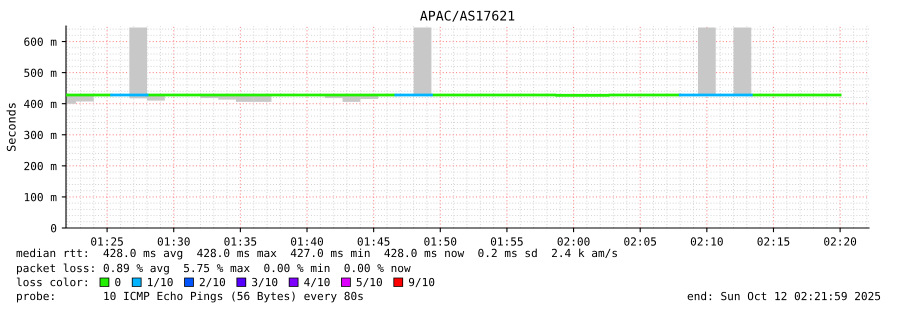 Image resolution: width=897 pixels, height=310 pixels. Describe the element at coordinates (40, 42) in the screenshot. I see `y-tick-label: 600 m` at that location.